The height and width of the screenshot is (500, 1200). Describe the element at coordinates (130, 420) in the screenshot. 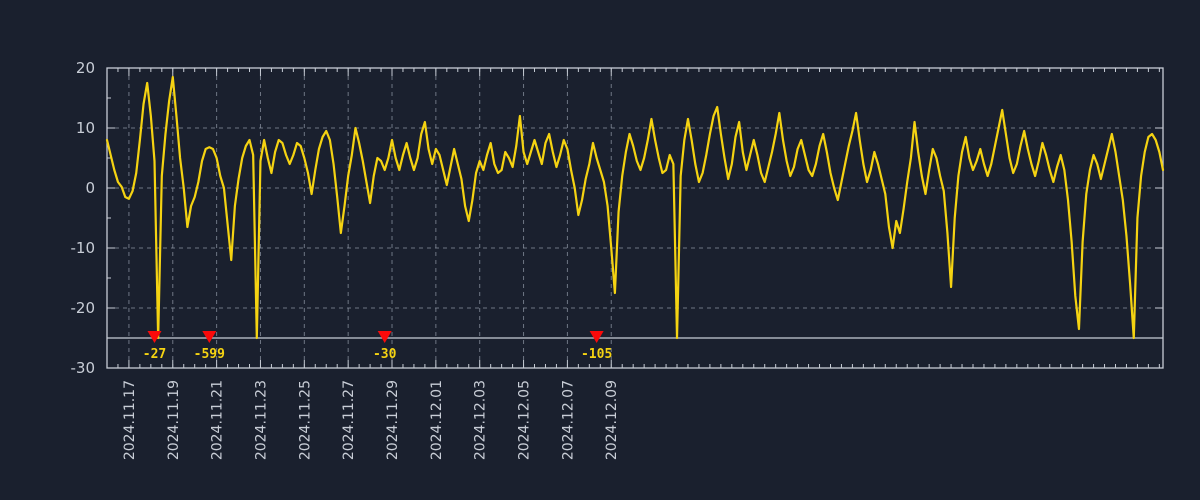

I see `x-axis-tick-label: 2024.11.17` at that location.